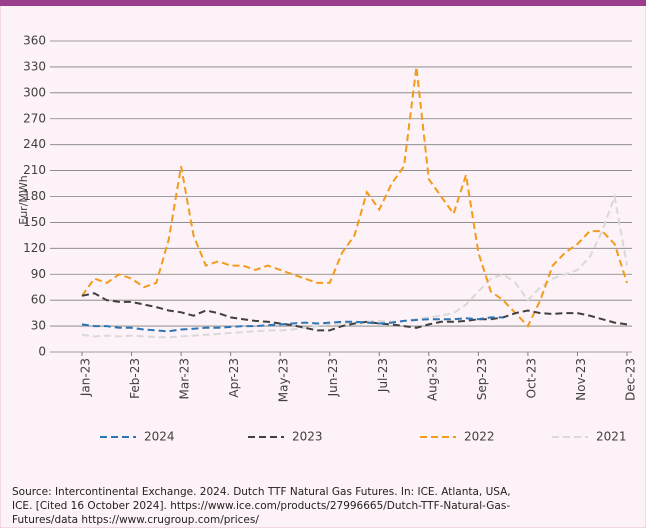  Describe the element at coordinates (34, 222) in the screenshot. I see `y-tick-label: 150` at that location.